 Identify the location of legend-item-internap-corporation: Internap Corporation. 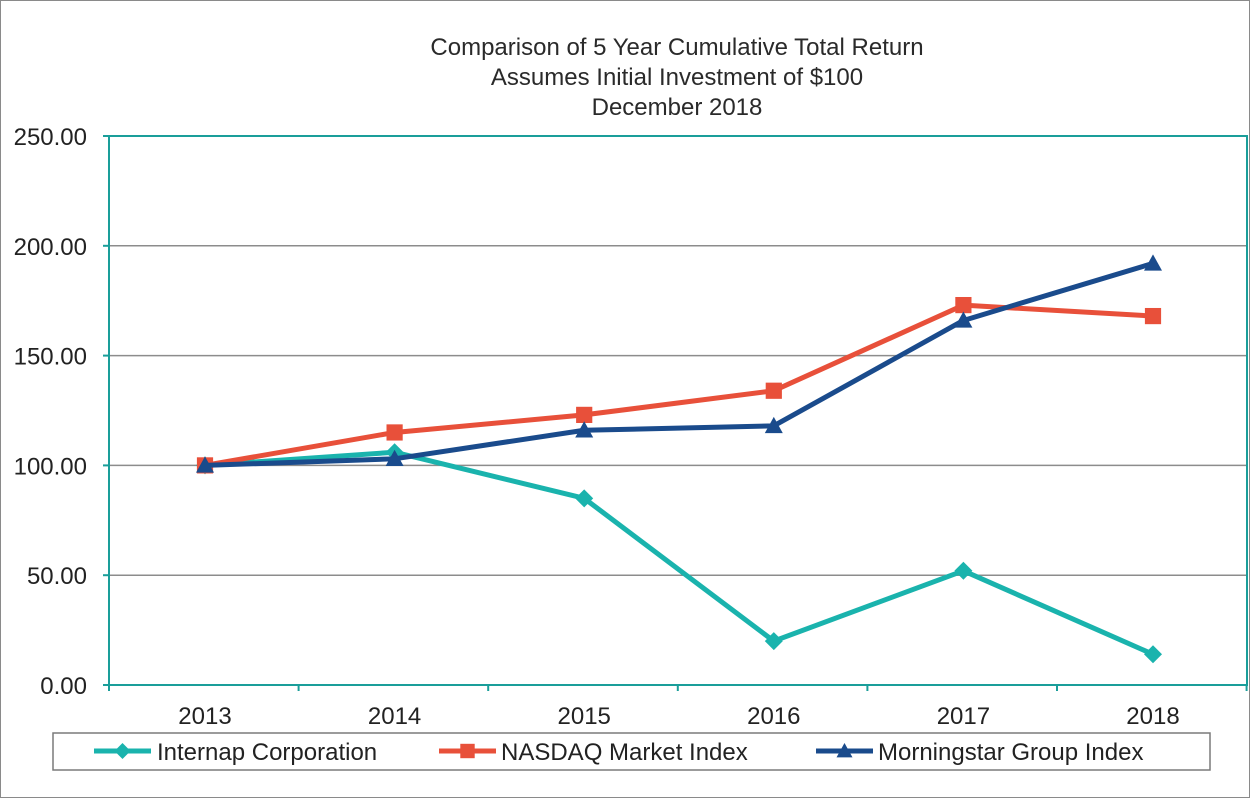
(235, 752).